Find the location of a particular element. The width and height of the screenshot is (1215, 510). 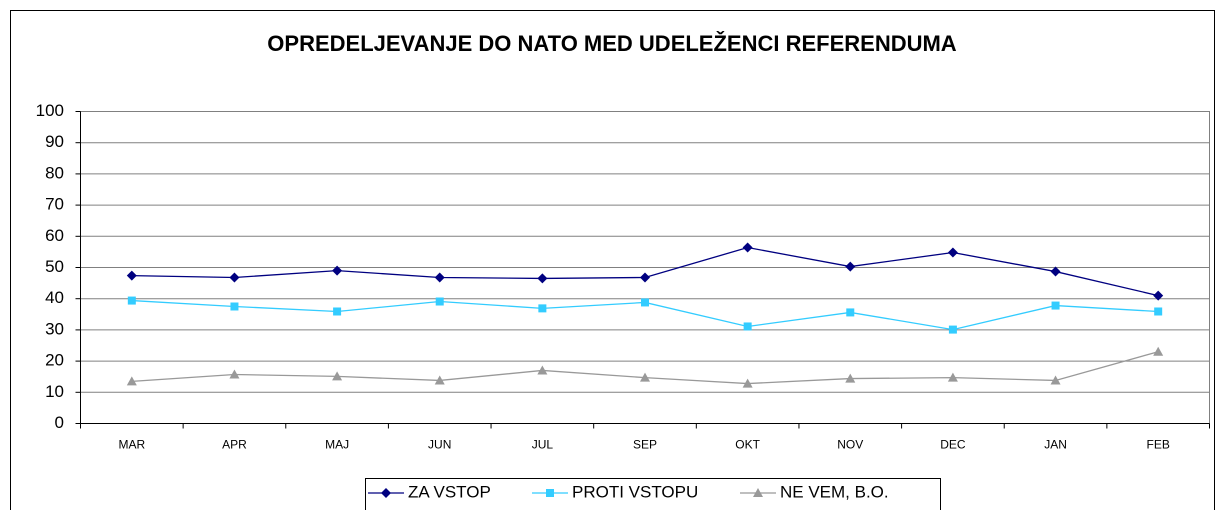

y-tick-label: 90 is located at coordinates (54, 141).